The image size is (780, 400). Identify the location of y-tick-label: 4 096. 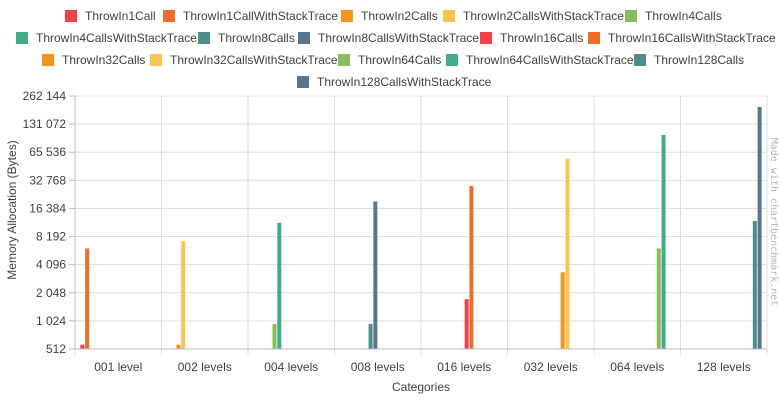
(51, 265).